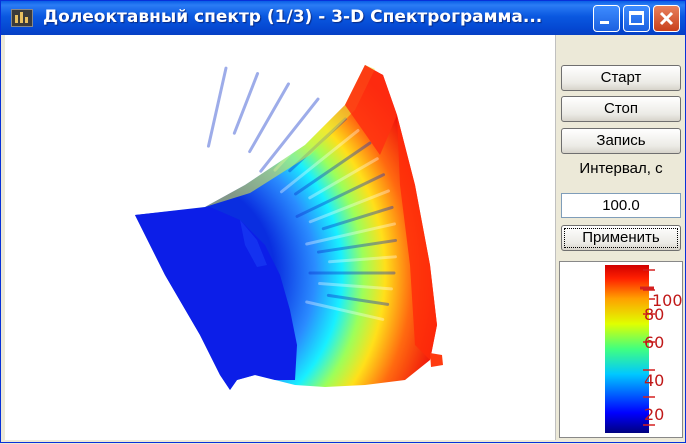 Image resolution: width=686 pixels, height=444 pixels. Describe the element at coordinates (667, 300) in the screenshot. I see `colorbar-tick-100: 100` at that location.